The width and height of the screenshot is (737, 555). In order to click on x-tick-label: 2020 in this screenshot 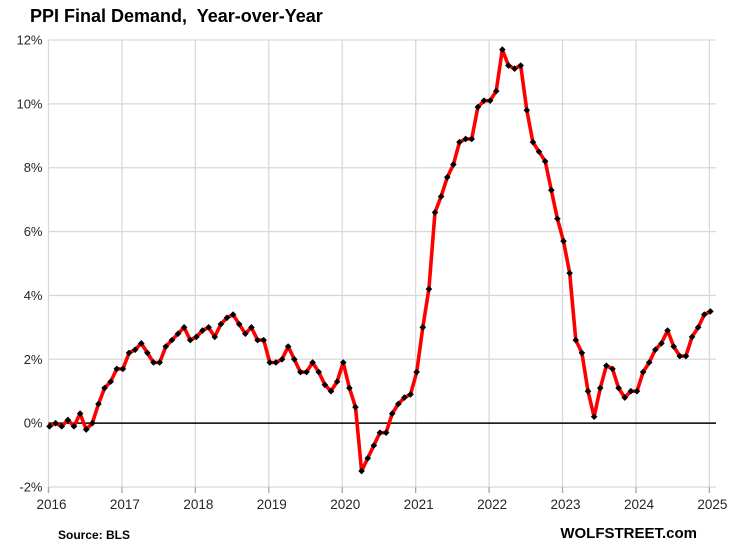, I will do `click(345, 504)`.